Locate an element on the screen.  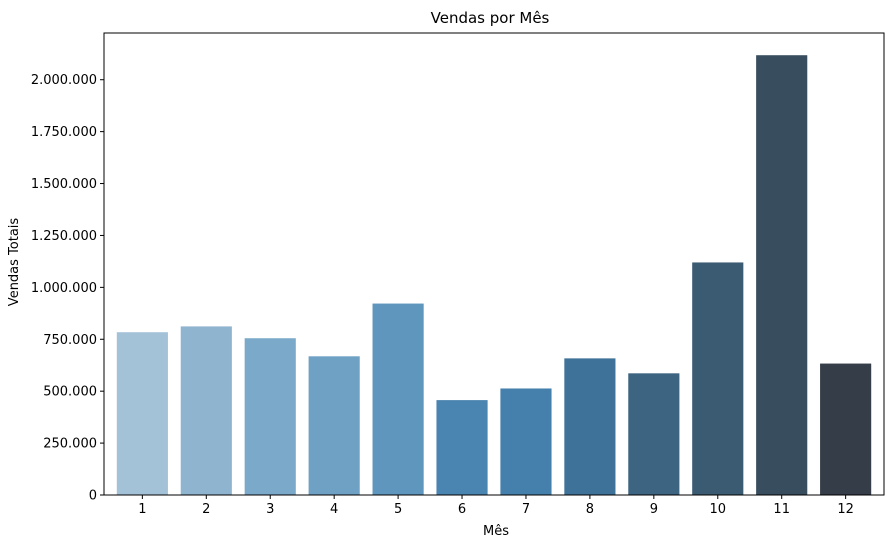
x-tick-label-8: 8 is located at coordinates (590, 509).